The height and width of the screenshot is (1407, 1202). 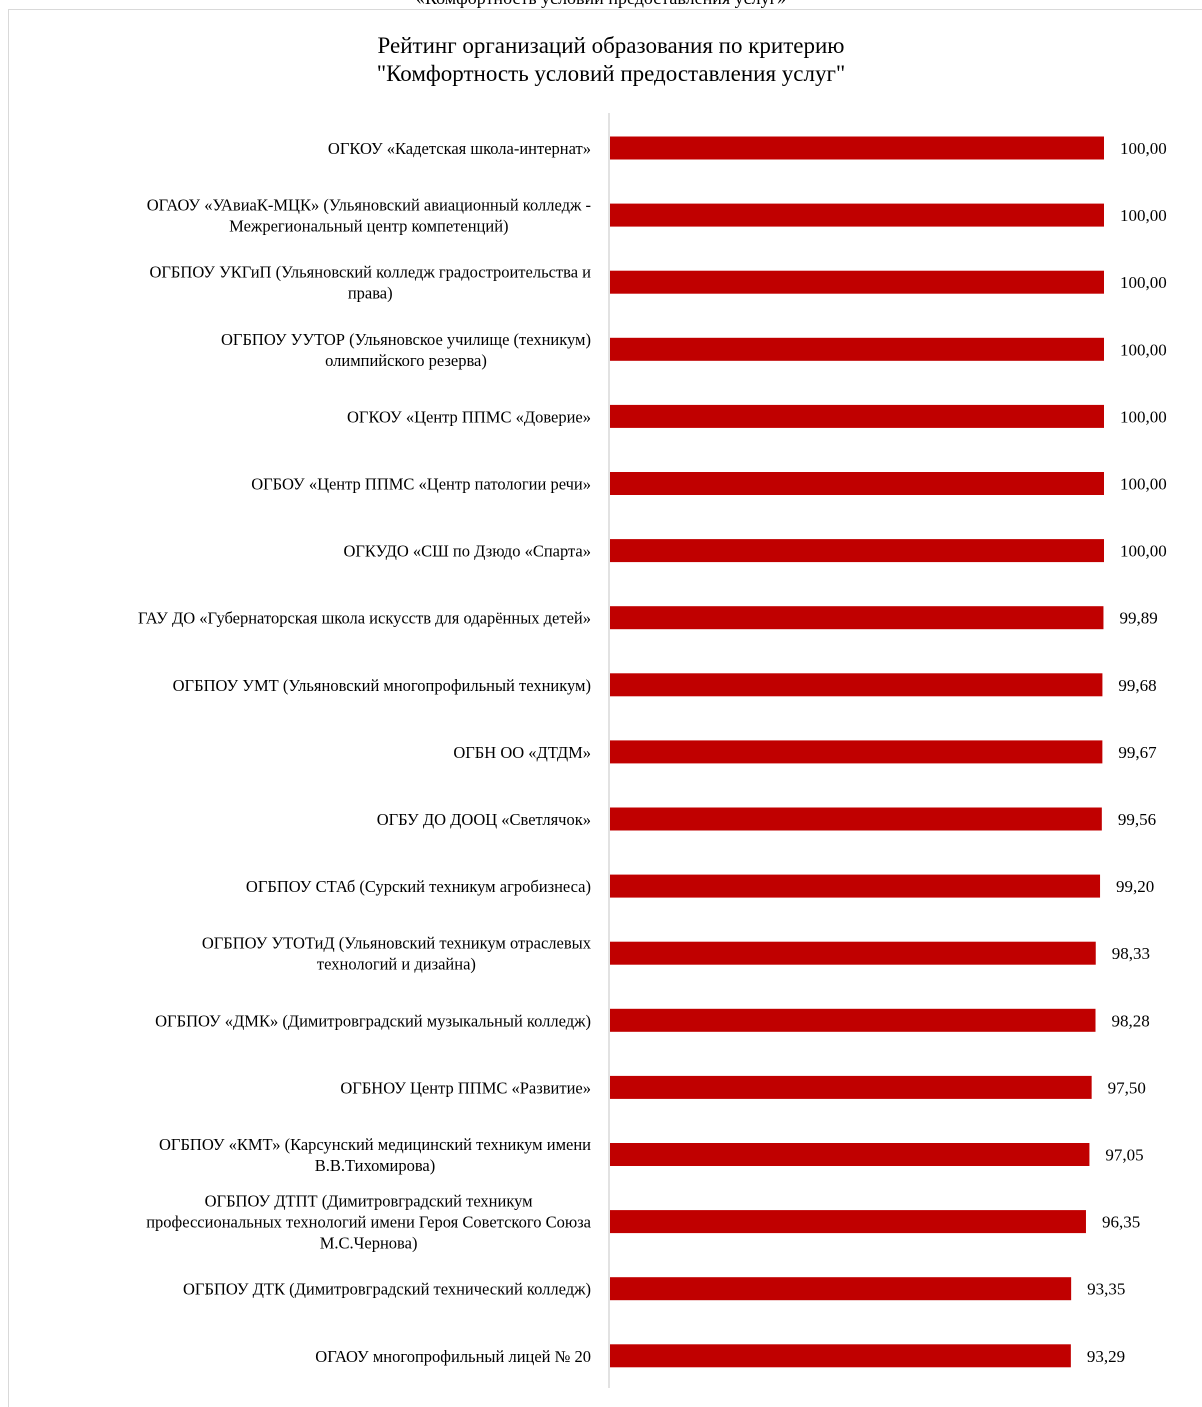 What do you see at coordinates (469, 416) in the screenshot?
I see `category-label: ОГКОУ «Центр ППМС «Доверие»` at bounding box center [469, 416].